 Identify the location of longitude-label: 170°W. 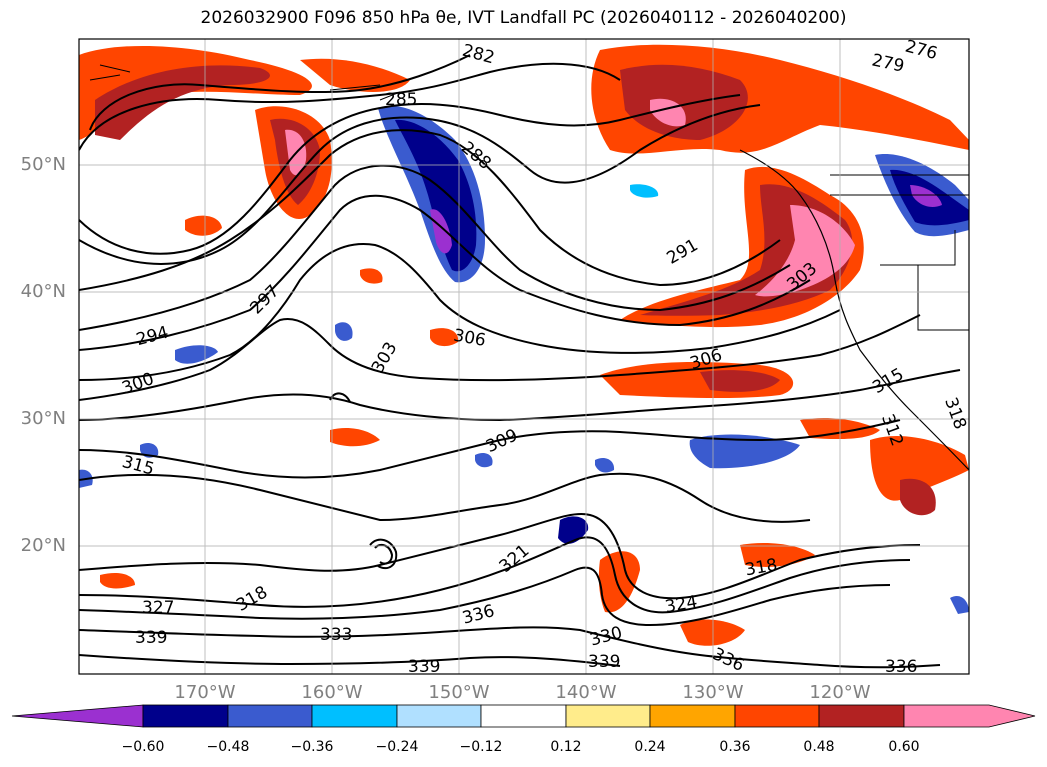
(205, 692).